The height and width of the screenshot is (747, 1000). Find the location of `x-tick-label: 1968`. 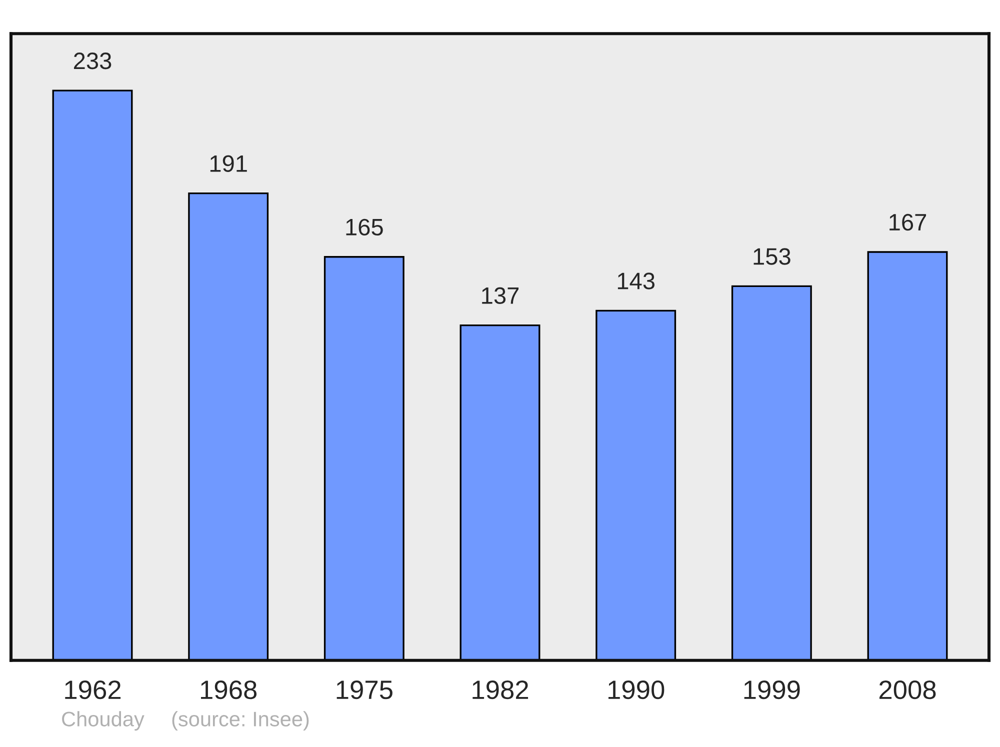

x-tick-label: 1968 is located at coordinates (228, 690).